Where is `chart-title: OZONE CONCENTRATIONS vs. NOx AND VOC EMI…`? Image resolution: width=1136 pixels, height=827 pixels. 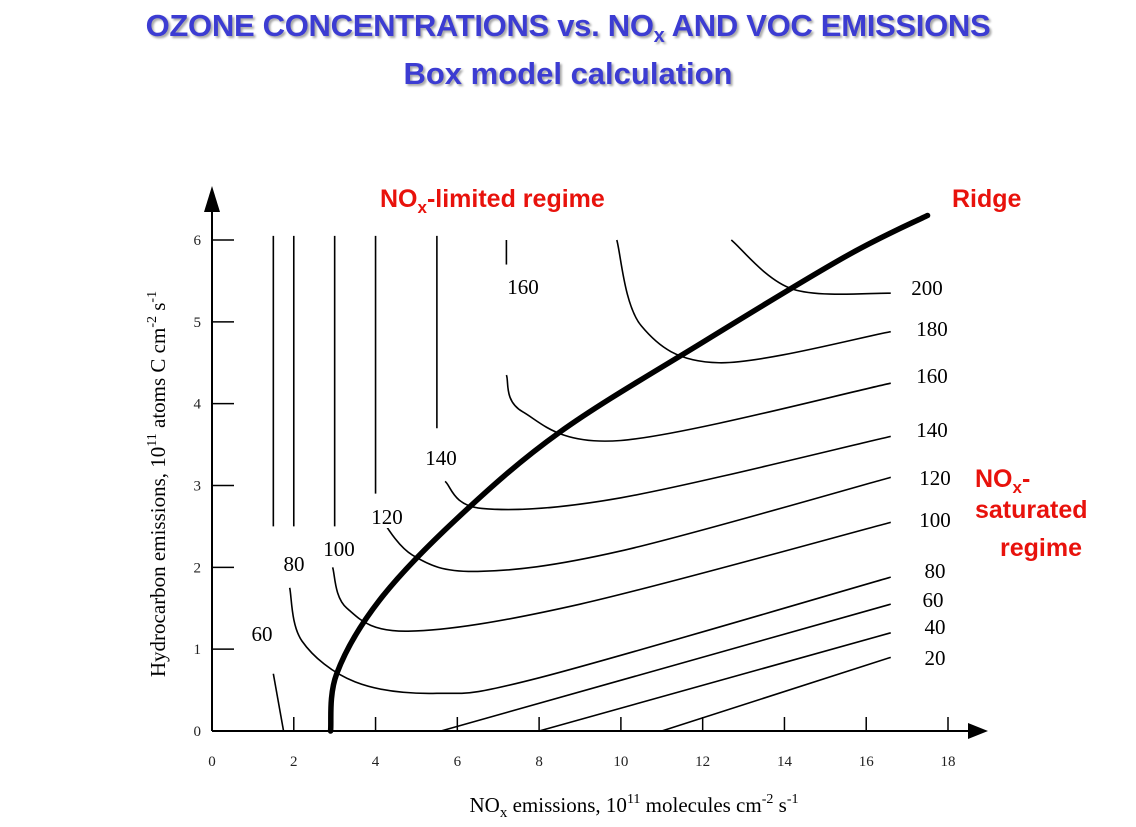 chart-title: OZONE CONCENTRATIONS vs. NOx AND VOC EMI… is located at coordinates (568, 27).